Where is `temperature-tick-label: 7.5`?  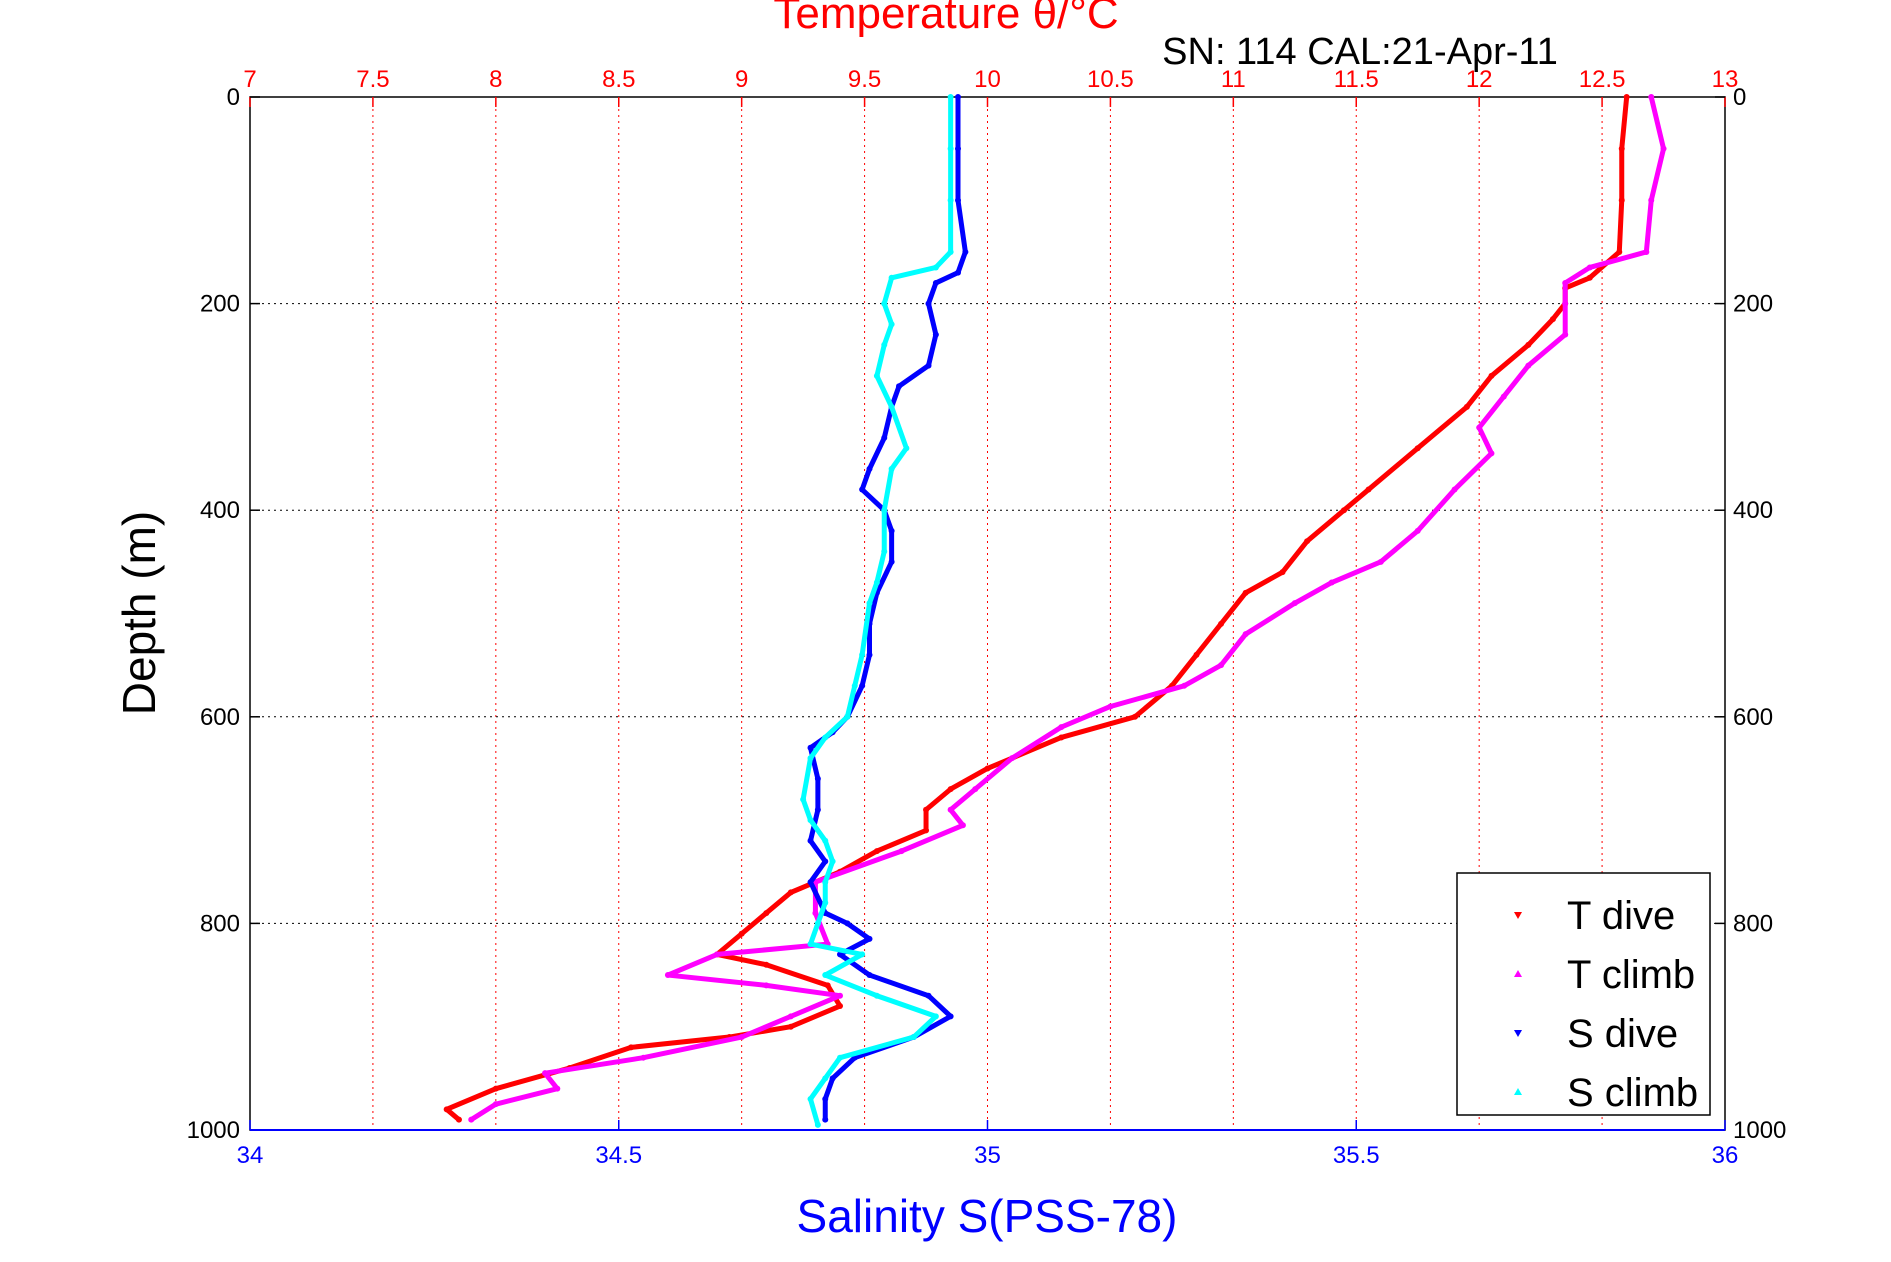 temperature-tick-label: 7.5 is located at coordinates (372, 79).